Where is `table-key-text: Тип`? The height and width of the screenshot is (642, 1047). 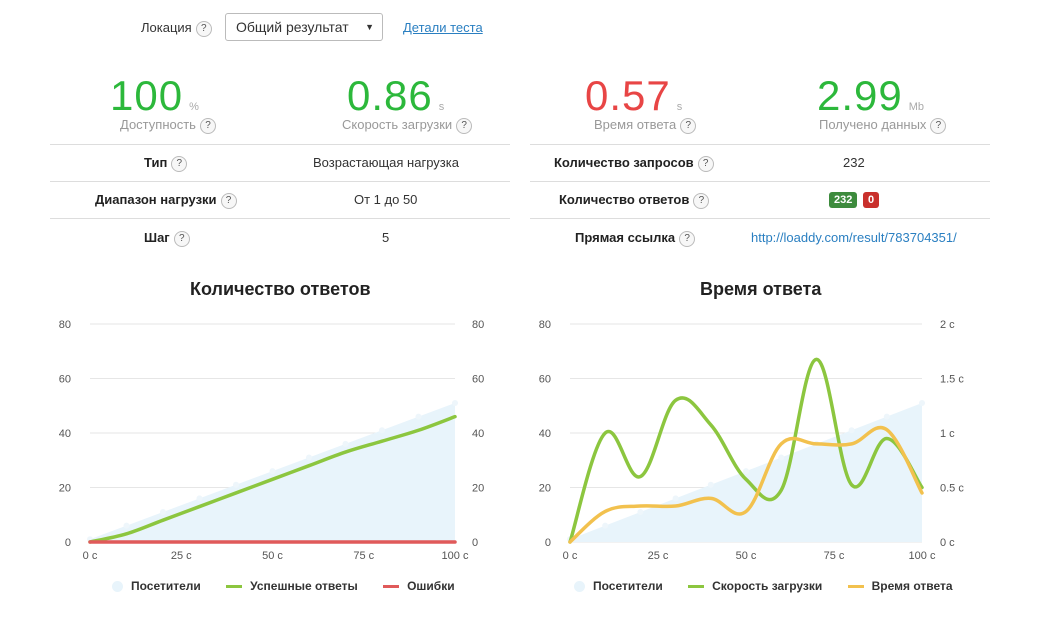 table-key-text: Тип is located at coordinates (156, 162).